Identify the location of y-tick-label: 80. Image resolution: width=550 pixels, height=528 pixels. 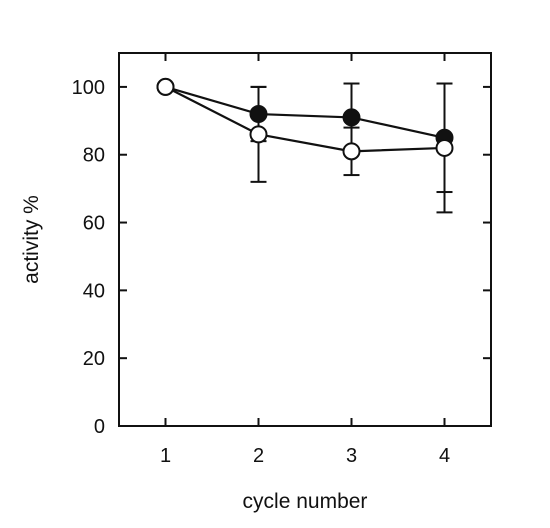
(94, 156).